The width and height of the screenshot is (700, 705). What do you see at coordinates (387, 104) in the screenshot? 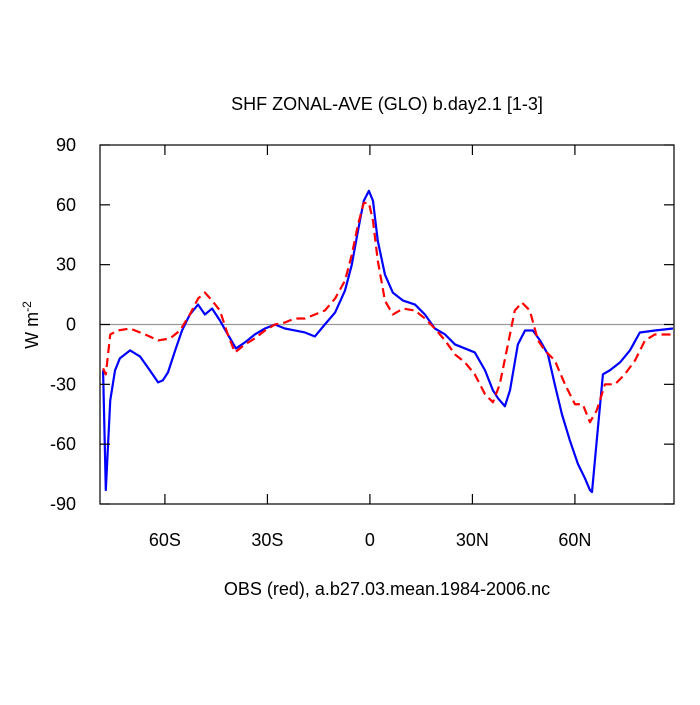
I see `chart-title: SHF ZONAL-AVE (GLO) b.day2.1 [1-3]` at bounding box center [387, 104].